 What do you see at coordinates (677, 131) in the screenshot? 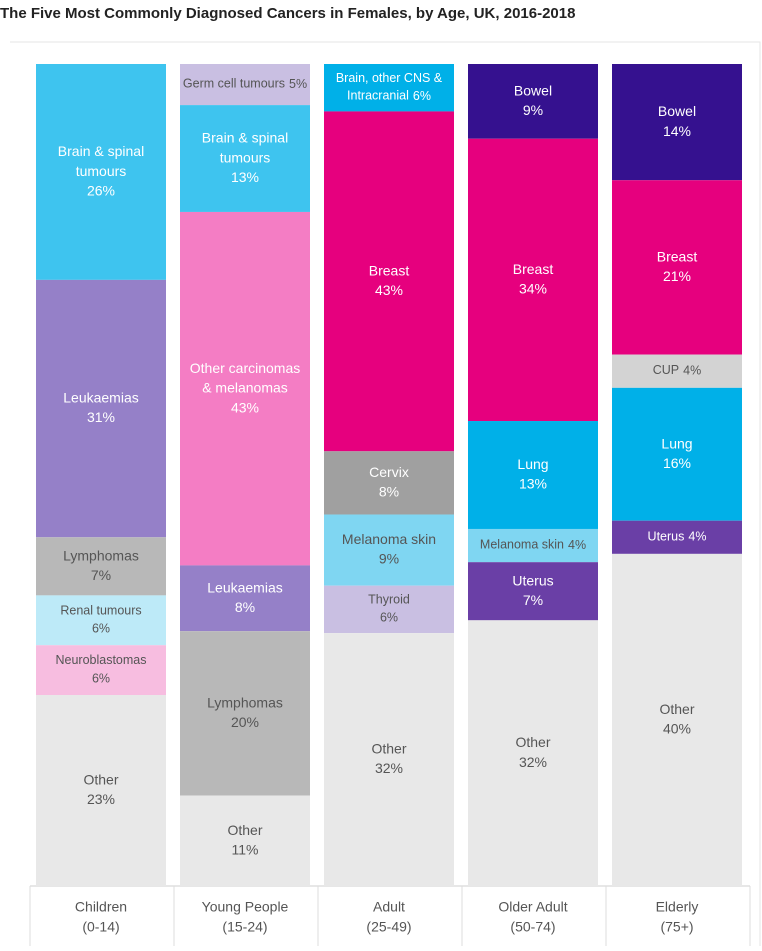
I see `segment-value-label: 14%` at bounding box center [677, 131].